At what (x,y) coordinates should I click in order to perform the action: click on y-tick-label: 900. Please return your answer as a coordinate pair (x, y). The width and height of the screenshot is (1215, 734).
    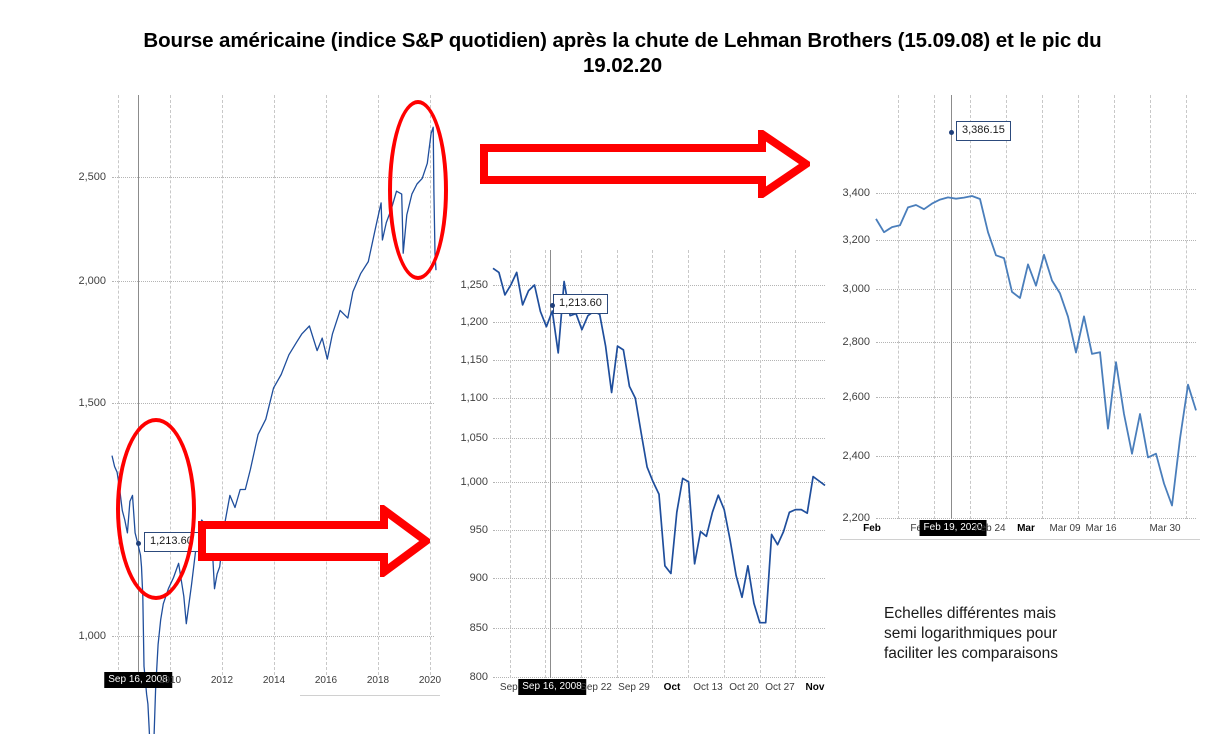
    Looking at the image, I should click on (478, 578).